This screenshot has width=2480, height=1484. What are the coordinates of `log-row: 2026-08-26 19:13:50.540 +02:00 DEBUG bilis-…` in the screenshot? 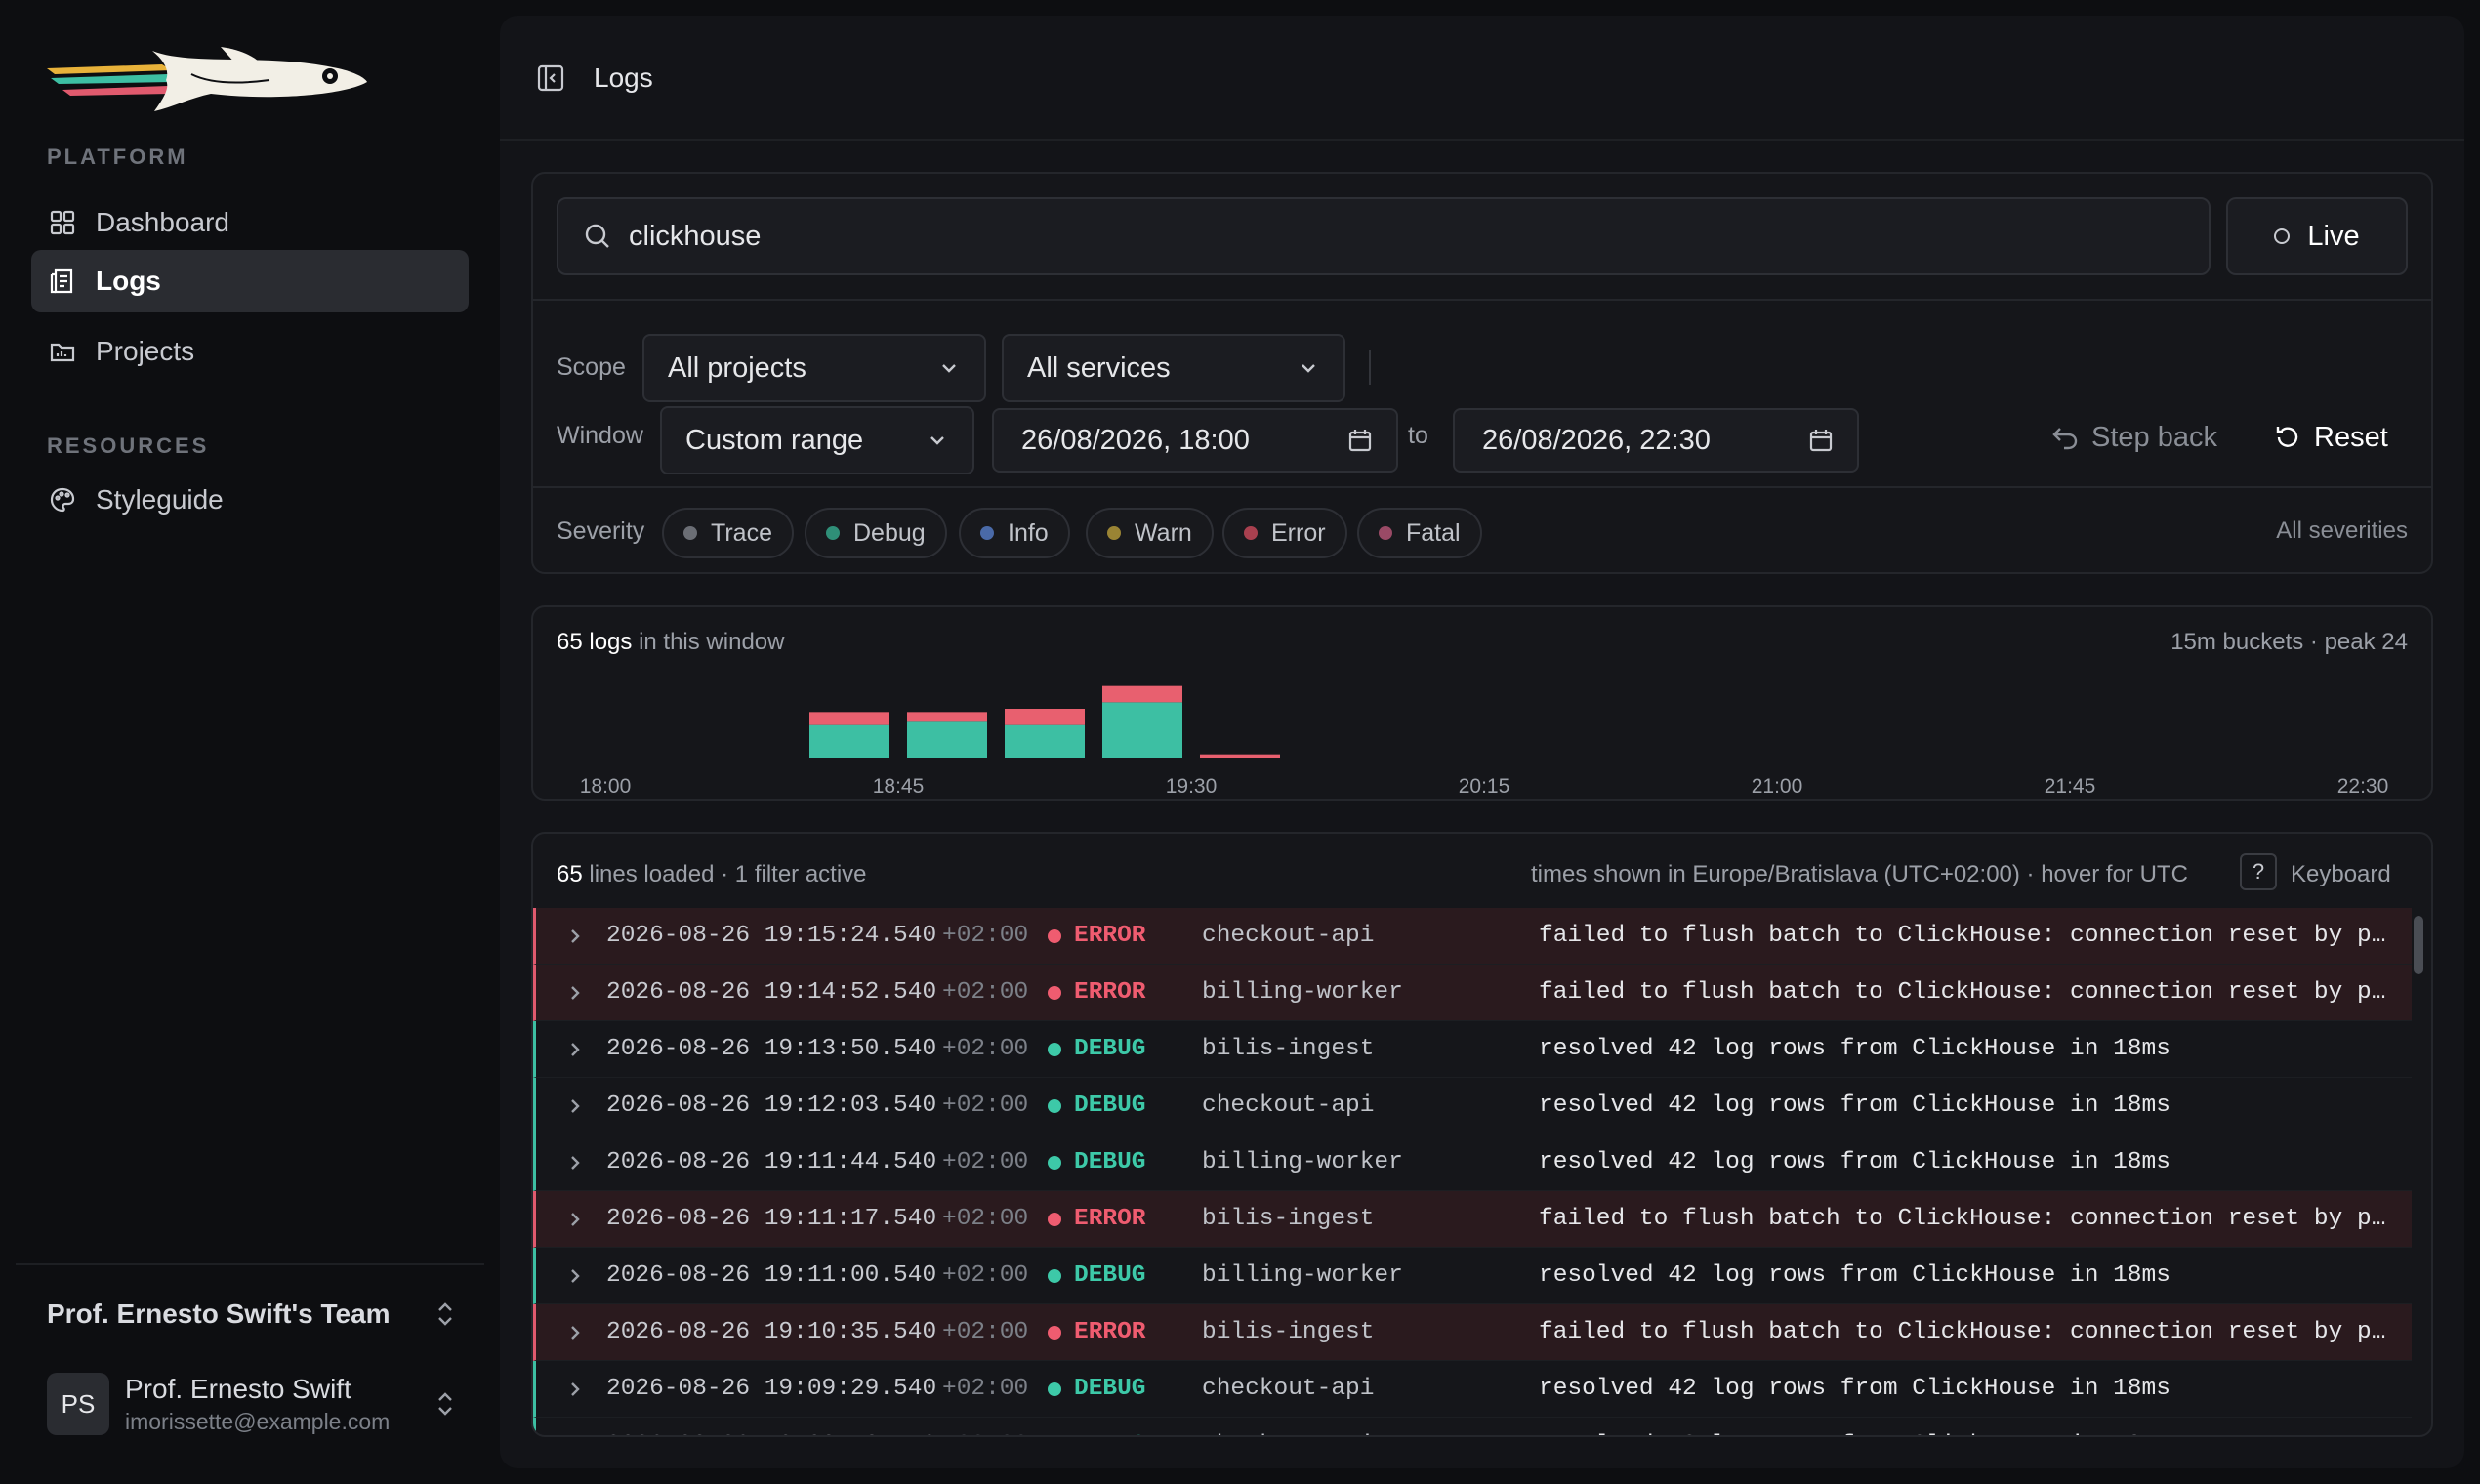 It's located at (1472, 1049).